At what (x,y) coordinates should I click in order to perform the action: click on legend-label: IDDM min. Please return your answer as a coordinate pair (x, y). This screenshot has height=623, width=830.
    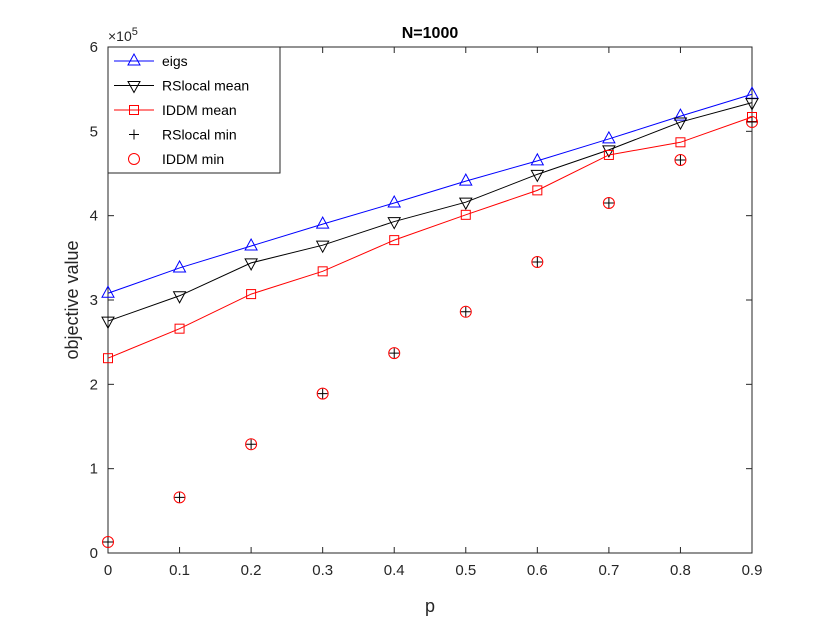
    Looking at the image, I should click on (193, 159).